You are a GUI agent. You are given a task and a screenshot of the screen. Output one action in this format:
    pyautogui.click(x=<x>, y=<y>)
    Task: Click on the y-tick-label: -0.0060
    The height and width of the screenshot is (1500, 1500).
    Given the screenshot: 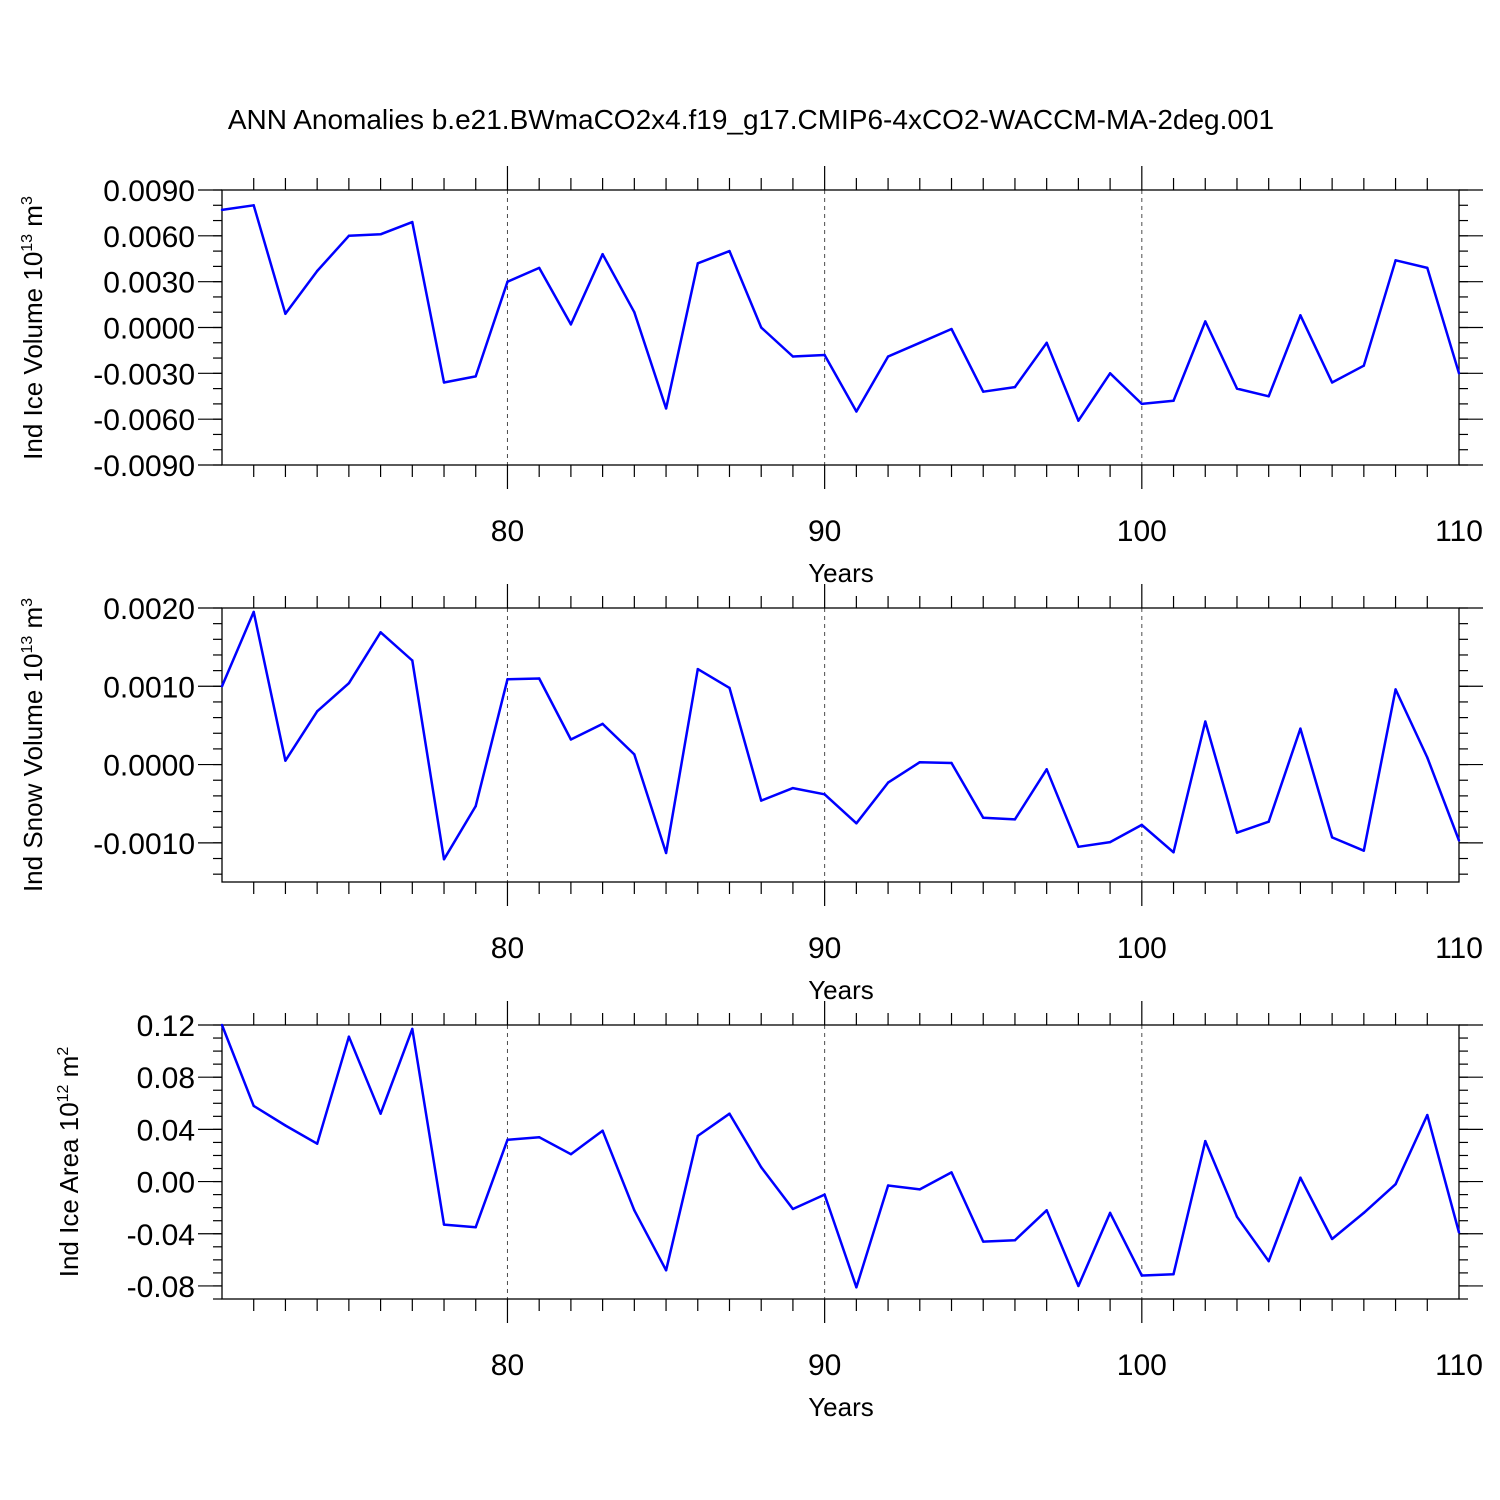 What is the action you would take?
    pyautogui.click(x=144, y=420)
    